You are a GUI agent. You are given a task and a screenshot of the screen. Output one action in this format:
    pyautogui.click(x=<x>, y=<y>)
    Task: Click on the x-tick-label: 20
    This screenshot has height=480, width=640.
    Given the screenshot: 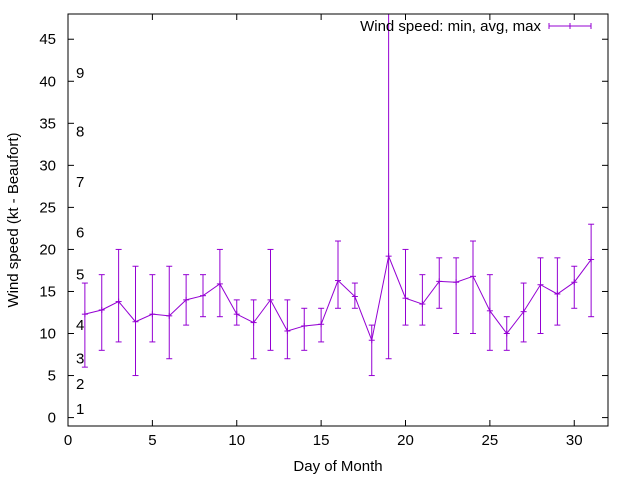 What is the action you would take?
    pyautogui.click(x=405, y=440)
    